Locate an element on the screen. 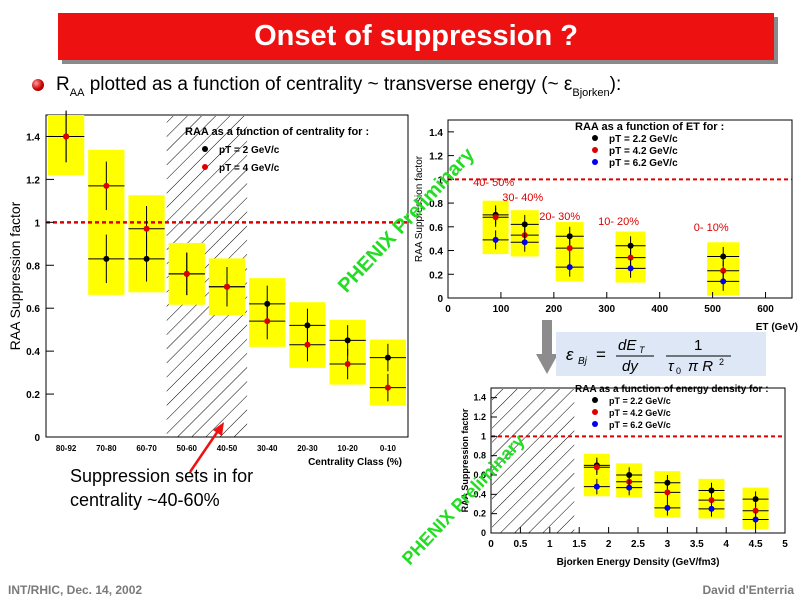 This screenshot has height=600, width=800. x-tick-label: 30-40 is located at coordinates (267, 448).